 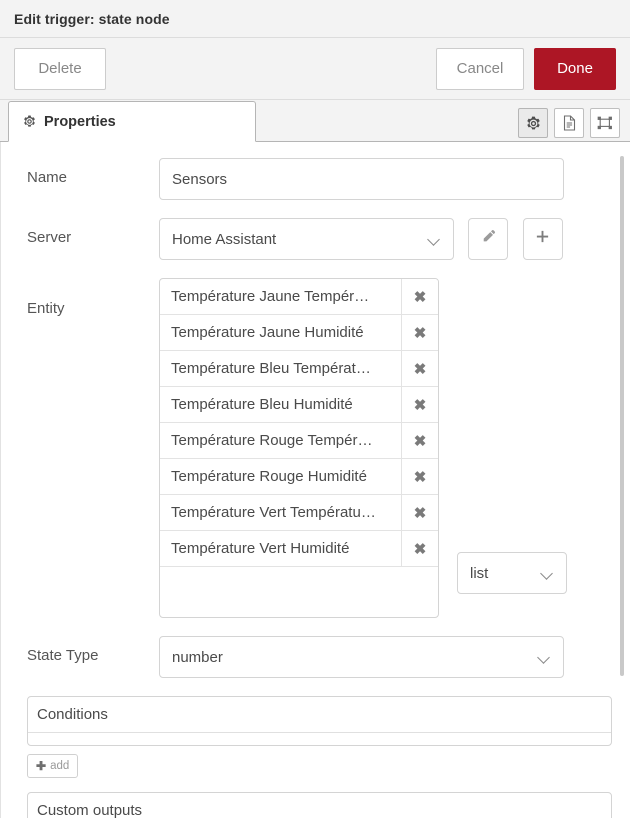 I want to click on entity-list-item: Température Vert Humidité ✖, so click(x=299, y=549).